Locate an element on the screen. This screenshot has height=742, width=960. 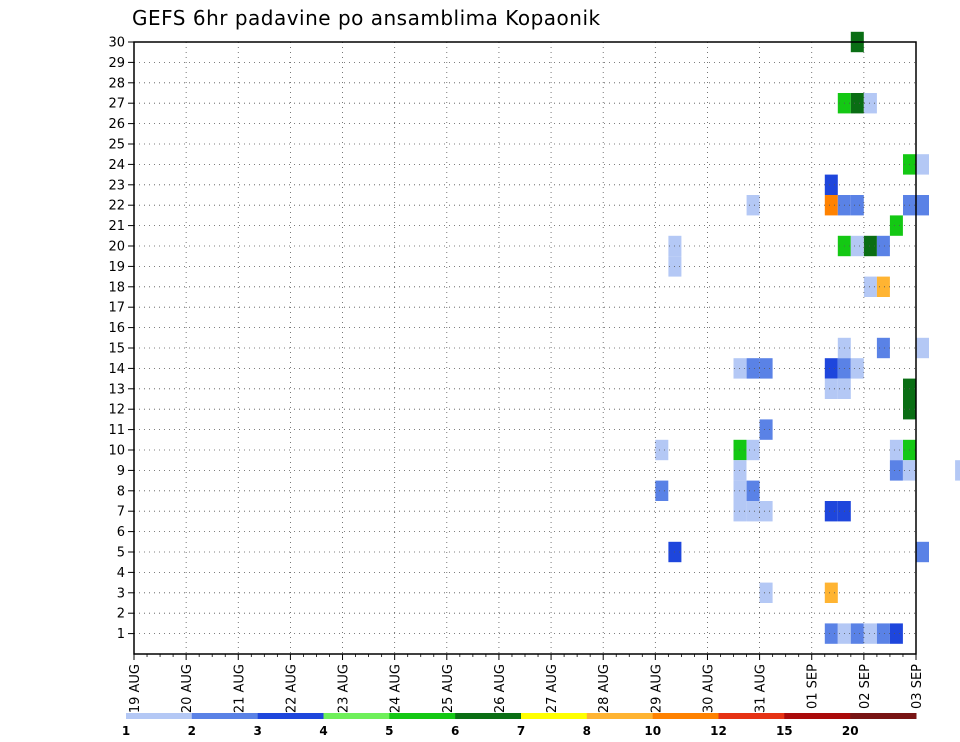
y-tick-label: 20 is located at coordinates (116, 247).